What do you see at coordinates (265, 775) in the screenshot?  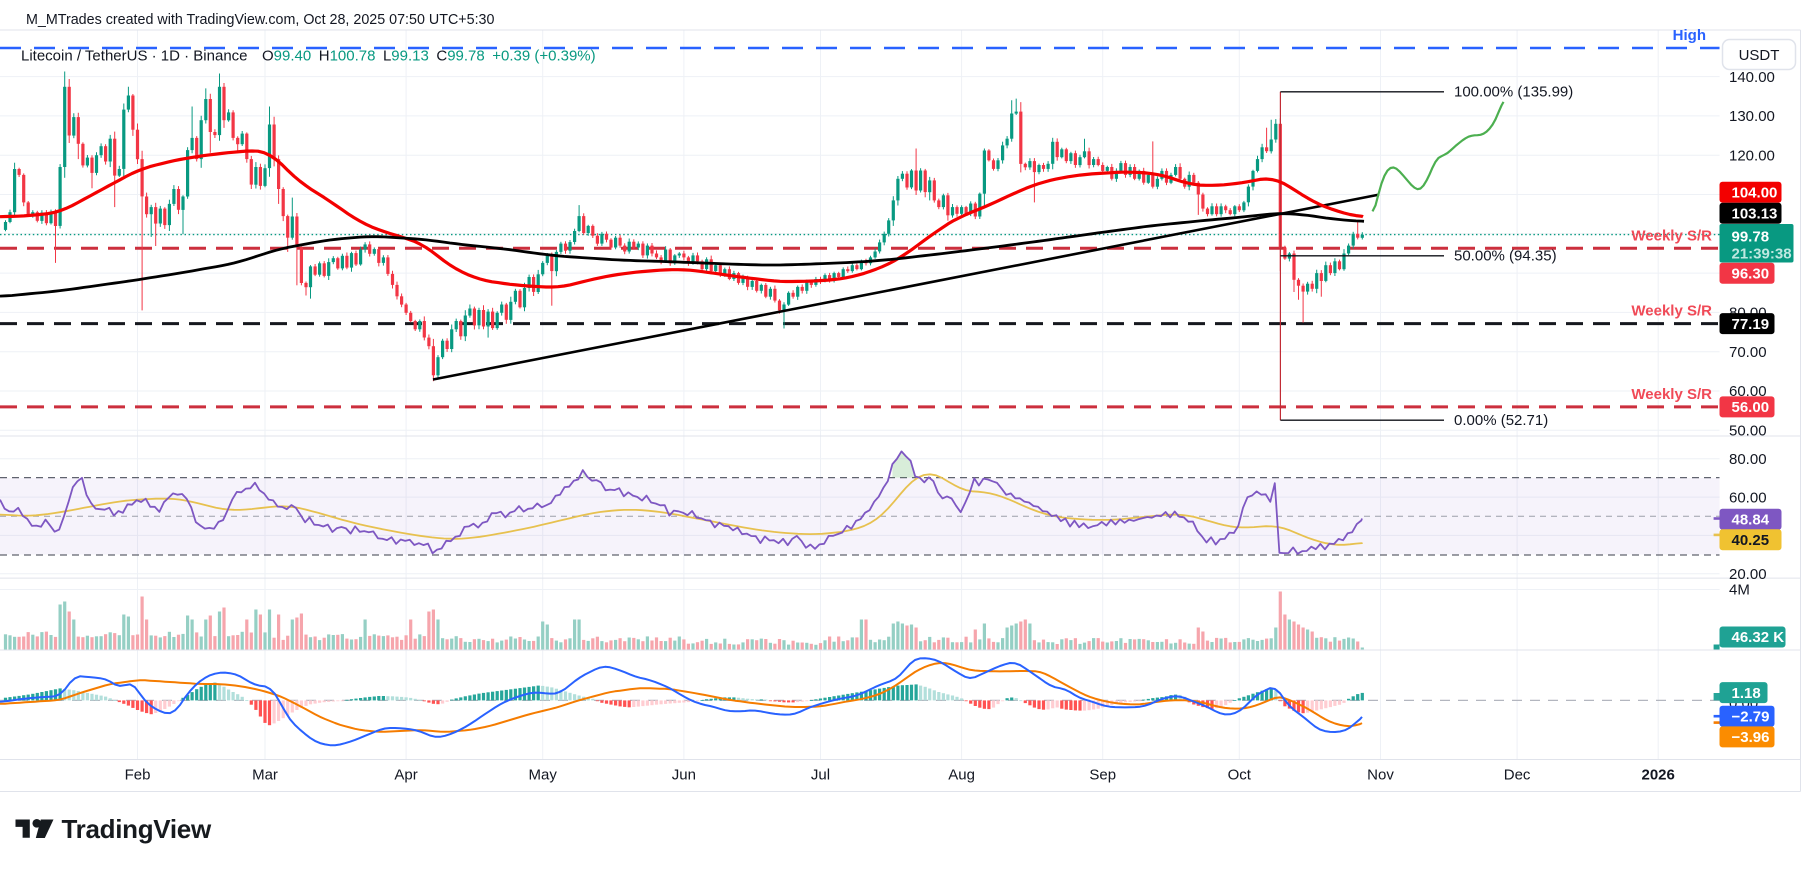 I see `svg-text: Mar` at bounding box center [265, 775].